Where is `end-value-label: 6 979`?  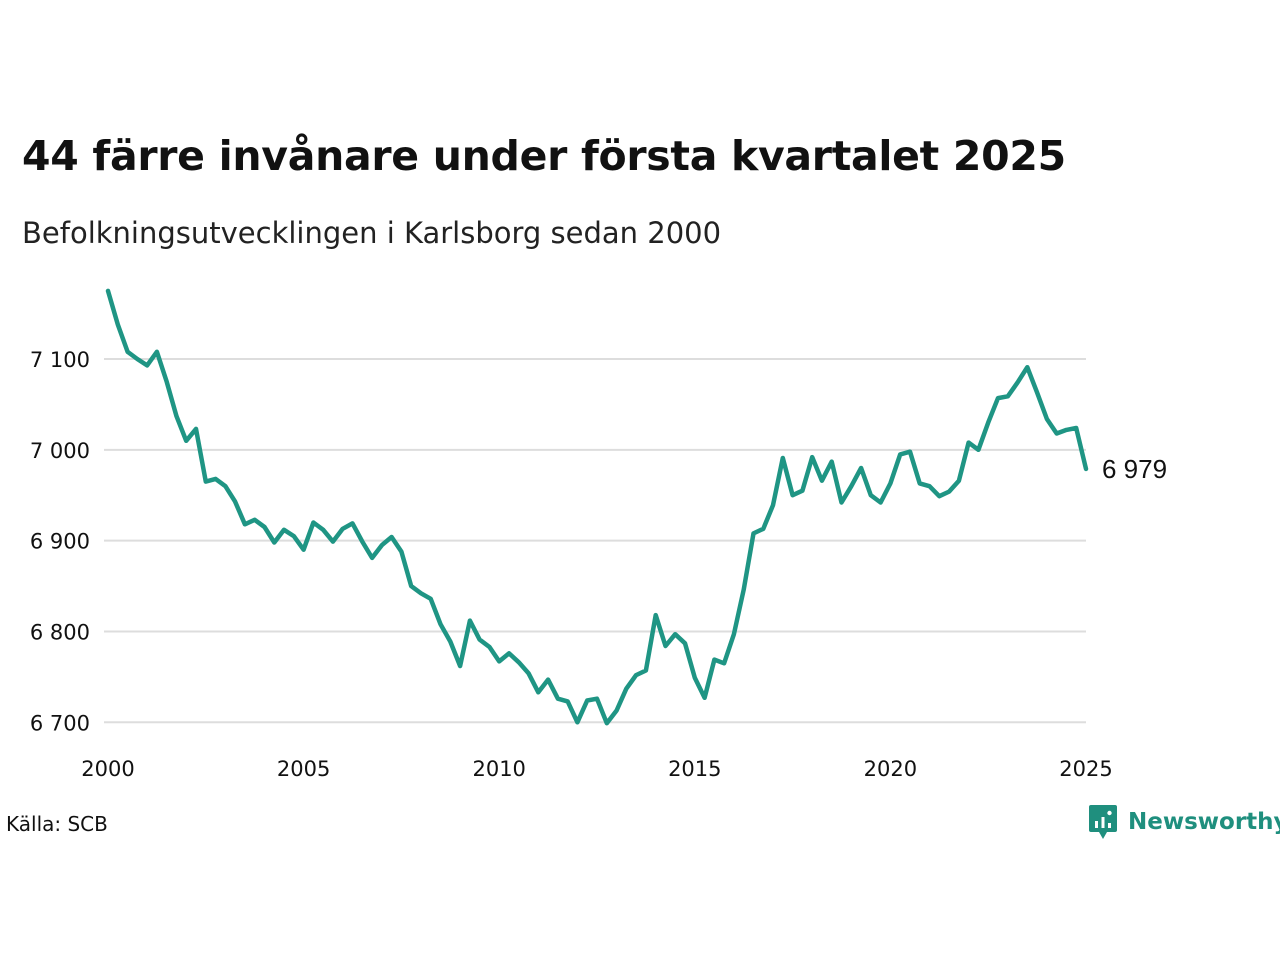 end-value-label: 6 979 is located at coordinates (1134, 469).